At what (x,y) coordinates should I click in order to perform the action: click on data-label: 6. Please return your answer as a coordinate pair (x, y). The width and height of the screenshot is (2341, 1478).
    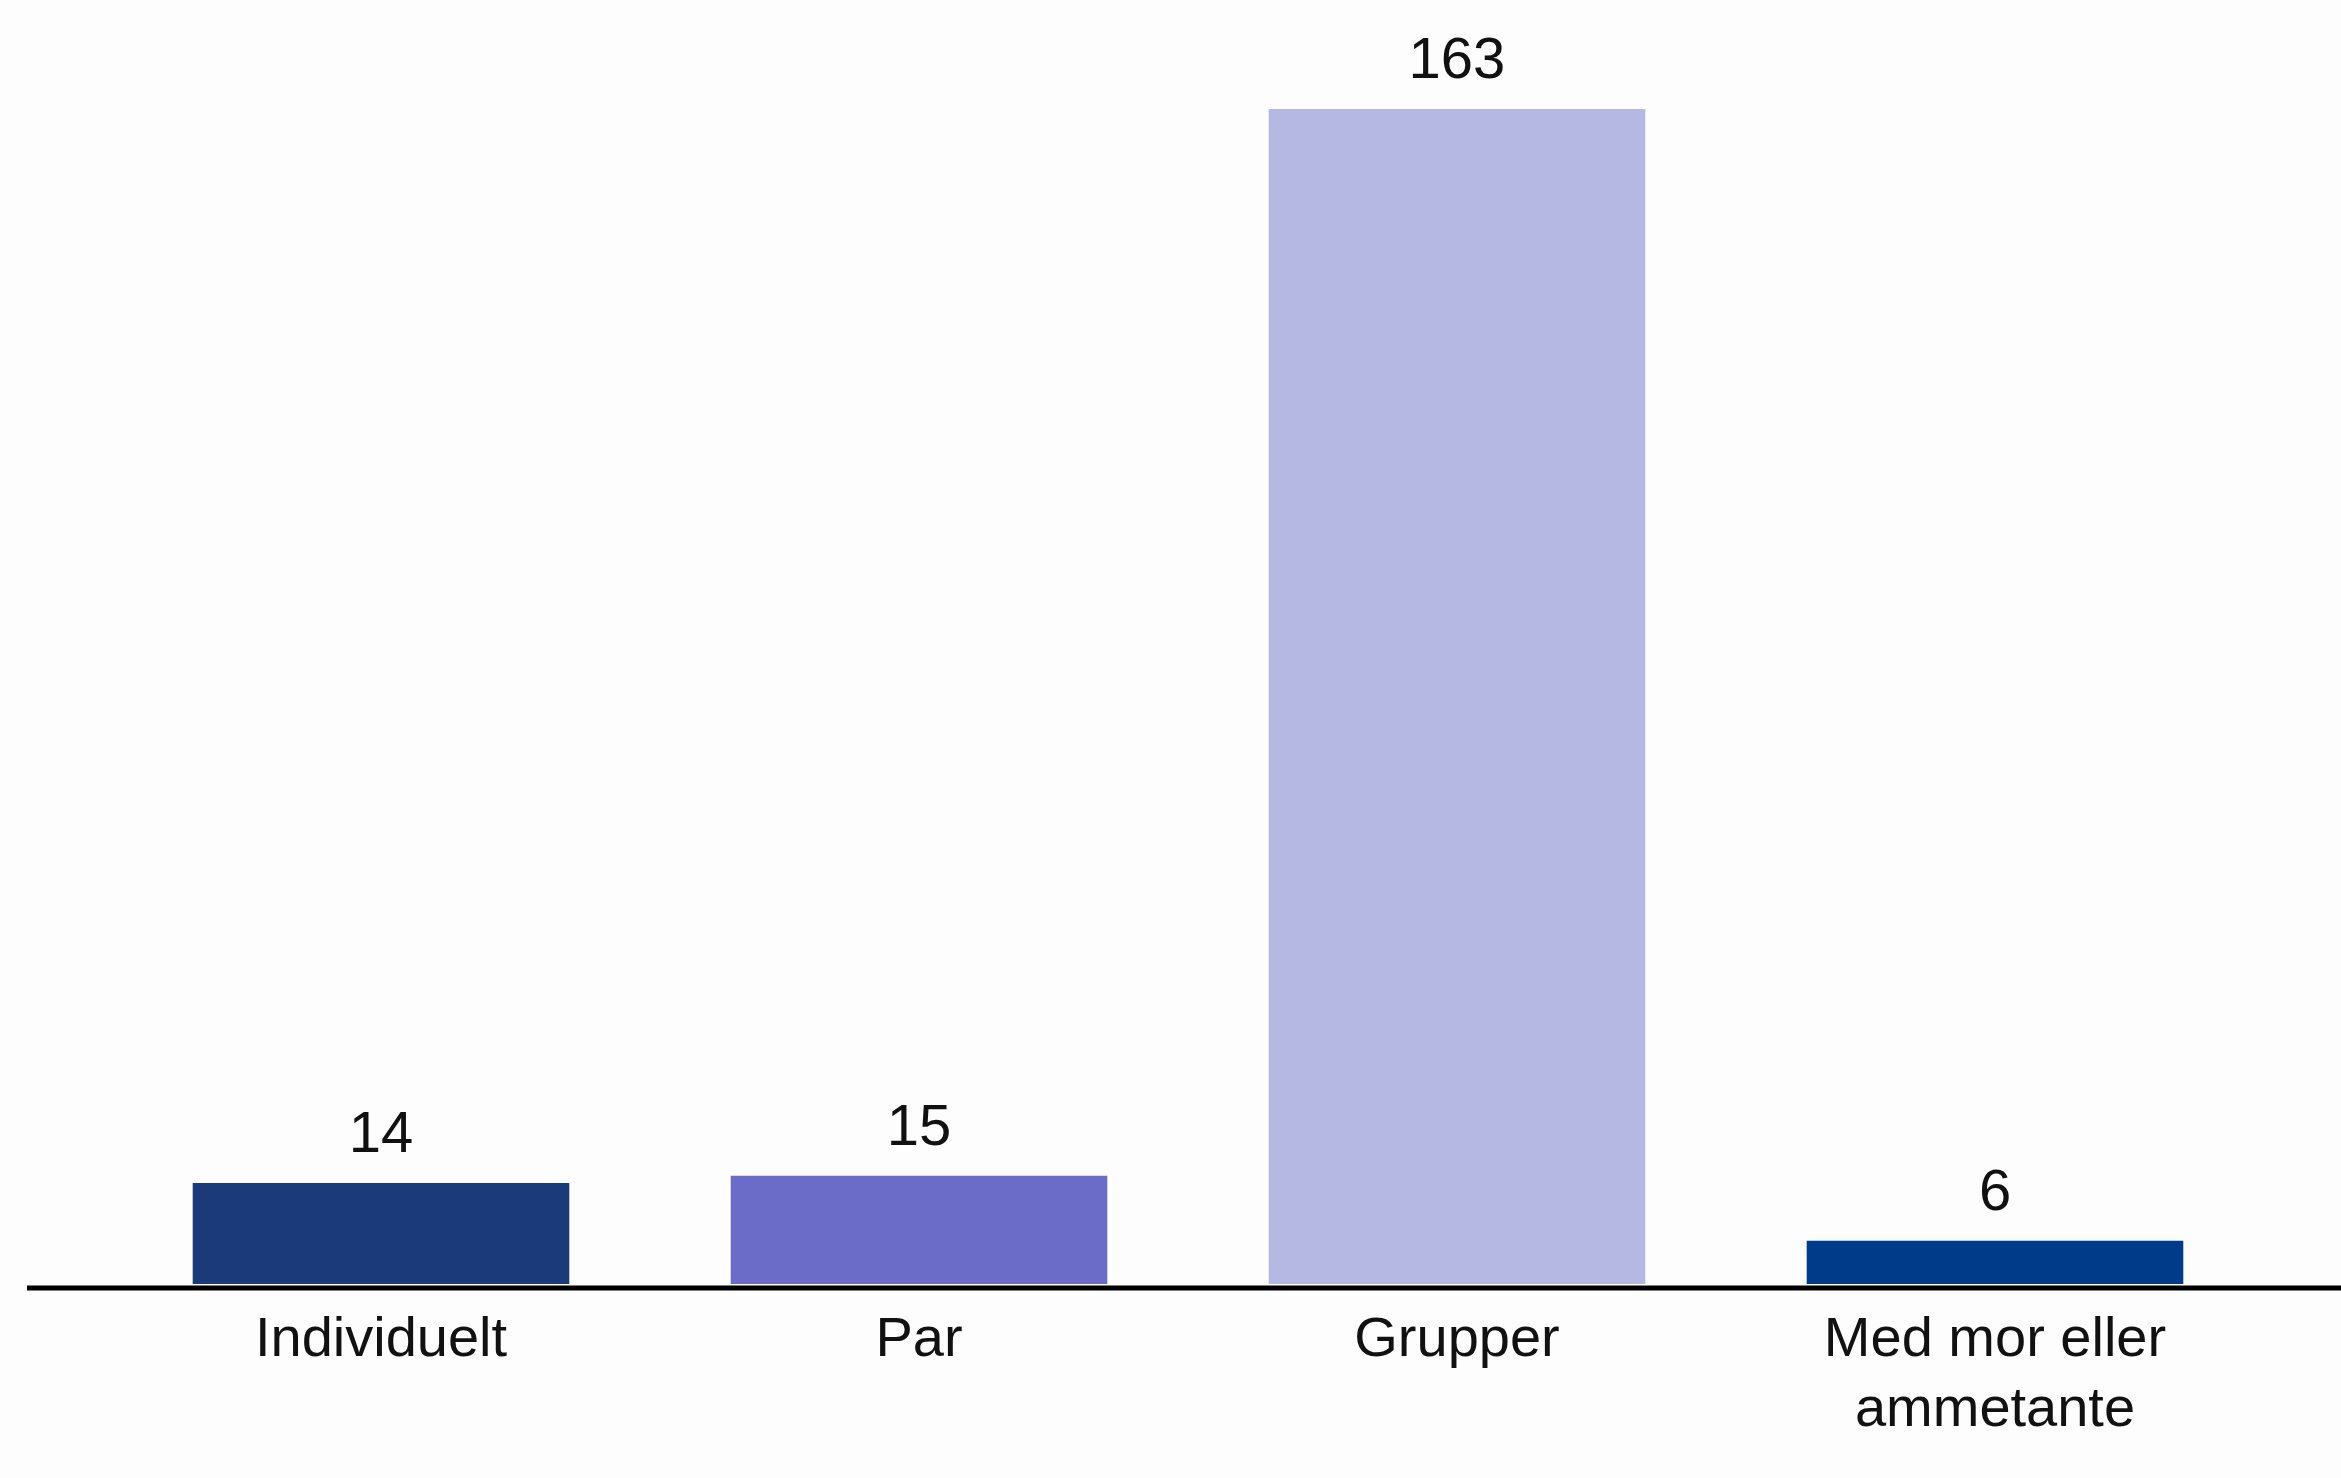
    Looking at the image, I should click on (1995, 1189).